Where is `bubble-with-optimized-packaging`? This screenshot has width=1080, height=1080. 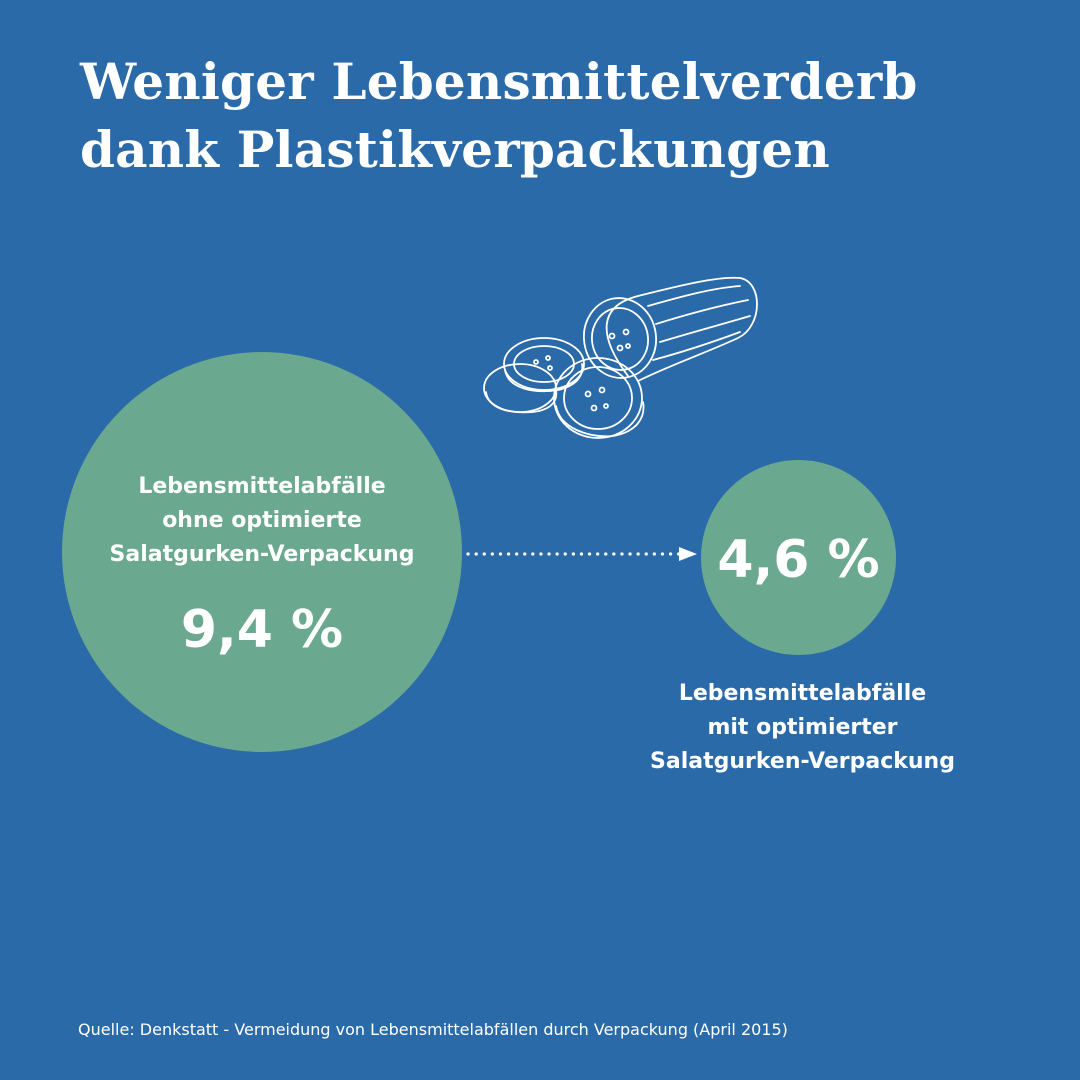 bubble-with-optimized-packaging is located at coordinates (798, 557).